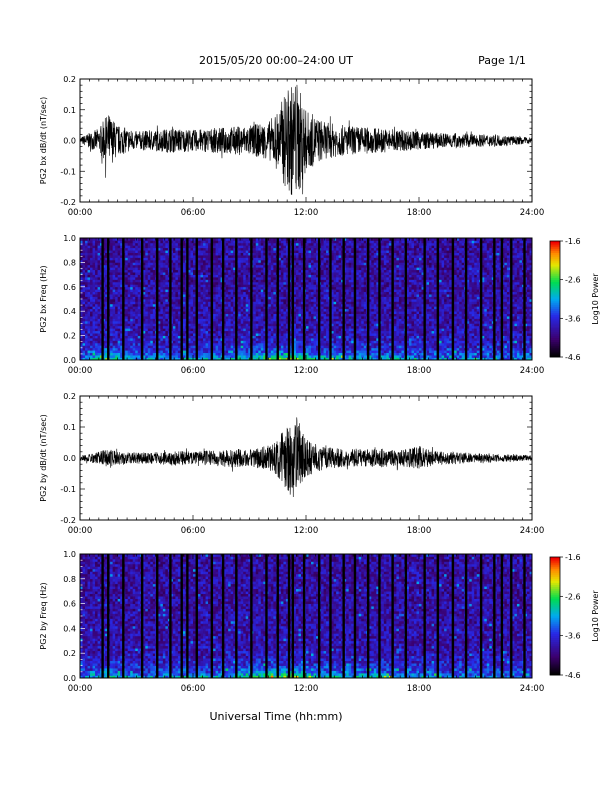  I want to click on x-axis-title: Universal Time (hh:mm), so click(276, 716).